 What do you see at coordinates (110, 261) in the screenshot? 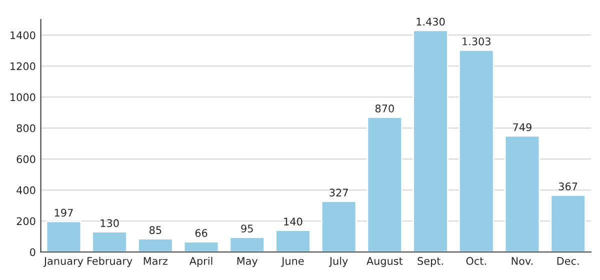
I see `x-tick-label: February` at bounding box center [110, 261].